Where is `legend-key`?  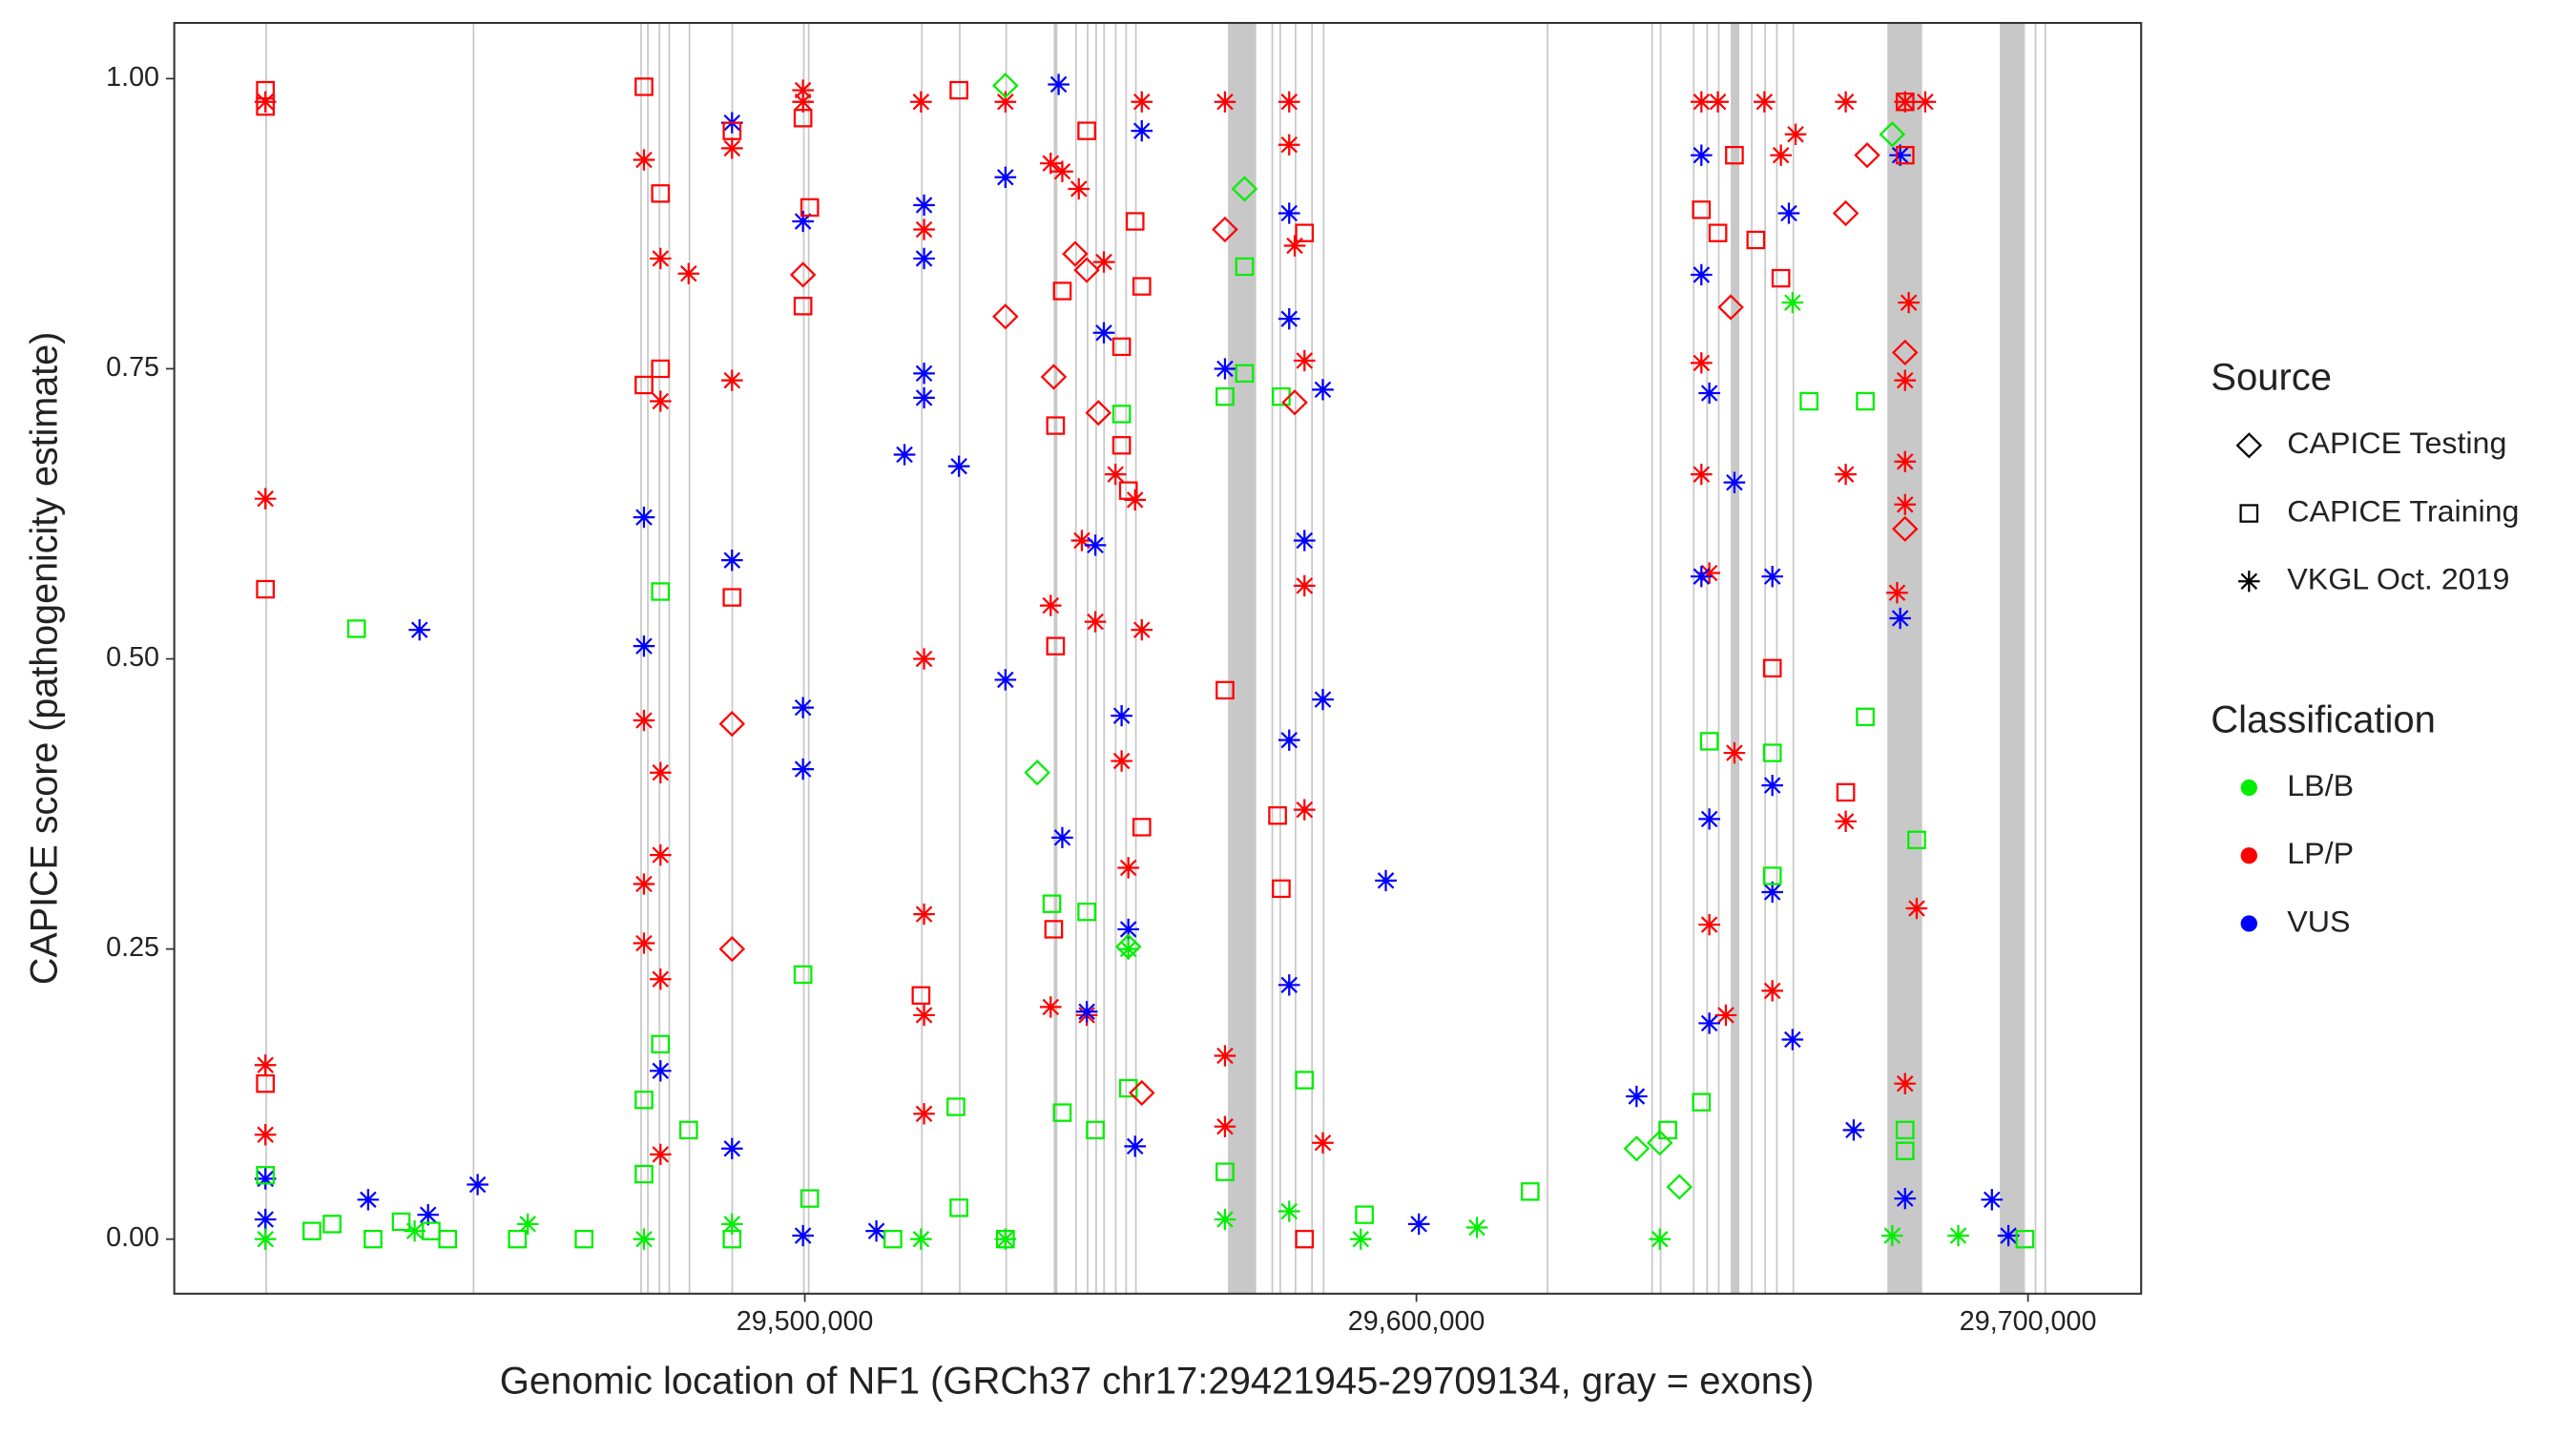
legend-key is located at coordinates (2249, 445).